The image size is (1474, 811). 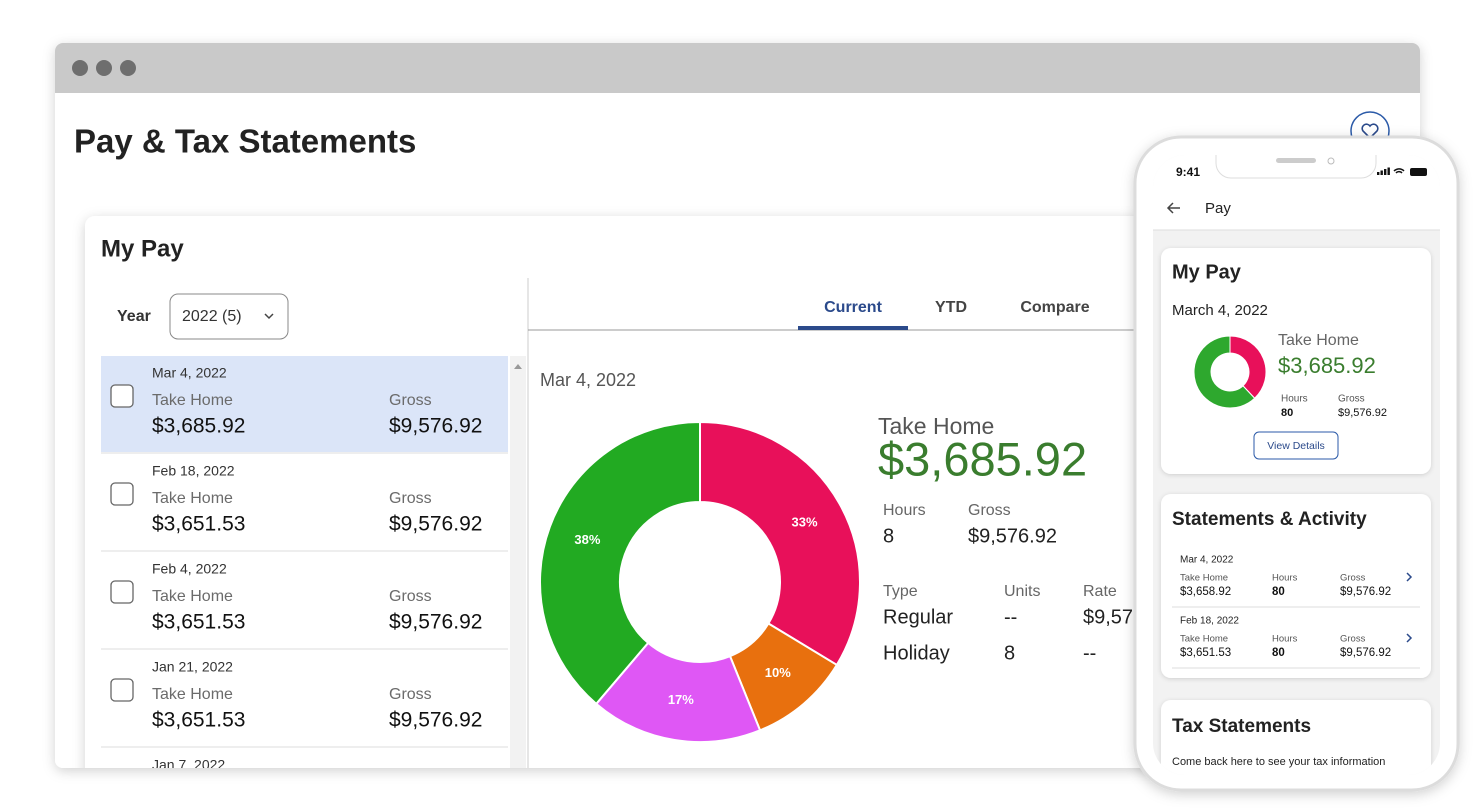 I want to click on take-home-amount: $3,685.92, so click(x=198, y=426).